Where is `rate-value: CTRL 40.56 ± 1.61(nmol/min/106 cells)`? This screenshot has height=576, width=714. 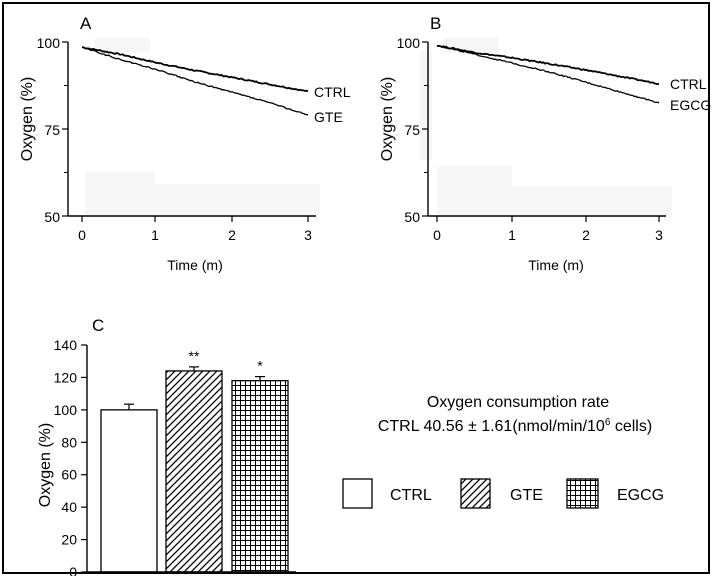
rate-value: CTRL 40.56 ± 1.61(nmol/min/106 cells) is located at coordinates (515, 426).